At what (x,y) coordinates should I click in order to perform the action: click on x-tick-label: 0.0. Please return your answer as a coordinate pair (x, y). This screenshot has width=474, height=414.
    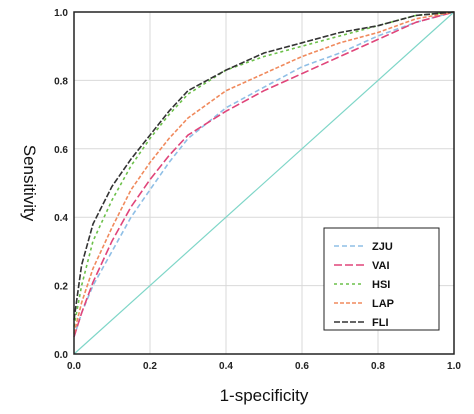
    Looking at the image, I should click on (74, 366).